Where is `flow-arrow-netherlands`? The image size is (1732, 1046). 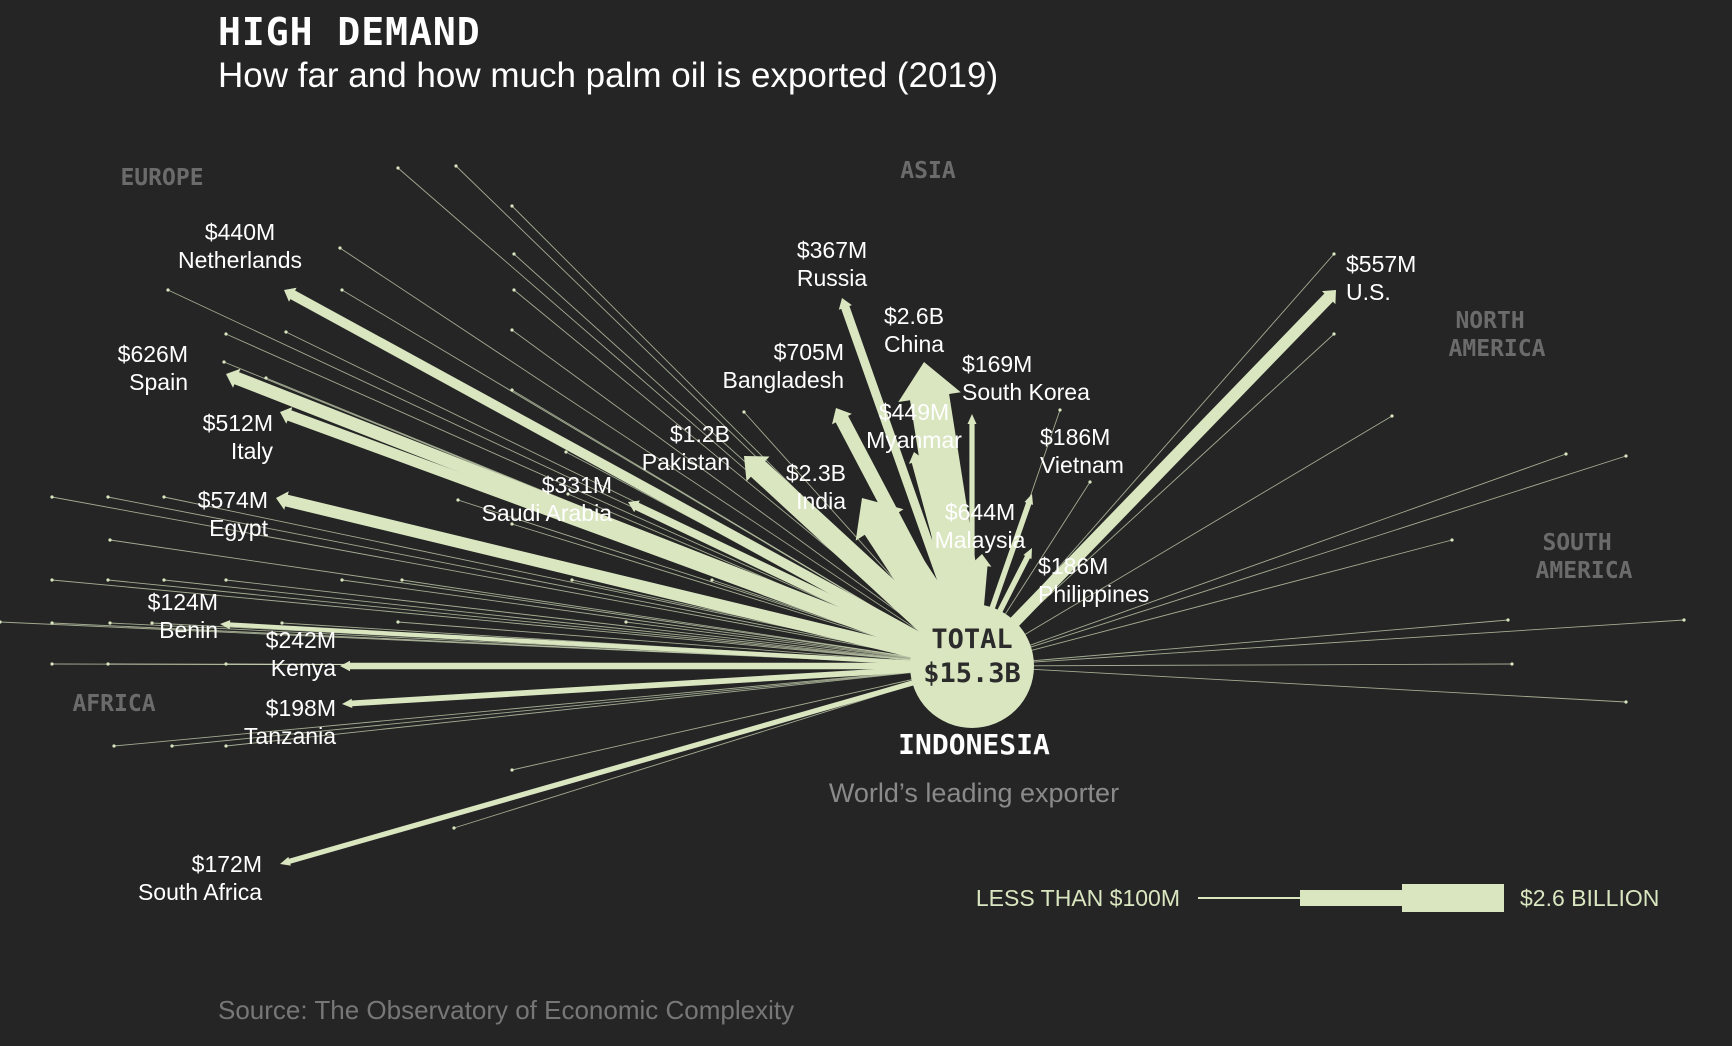 flow-arrow-netherlands is located at coordinates (606, 466).